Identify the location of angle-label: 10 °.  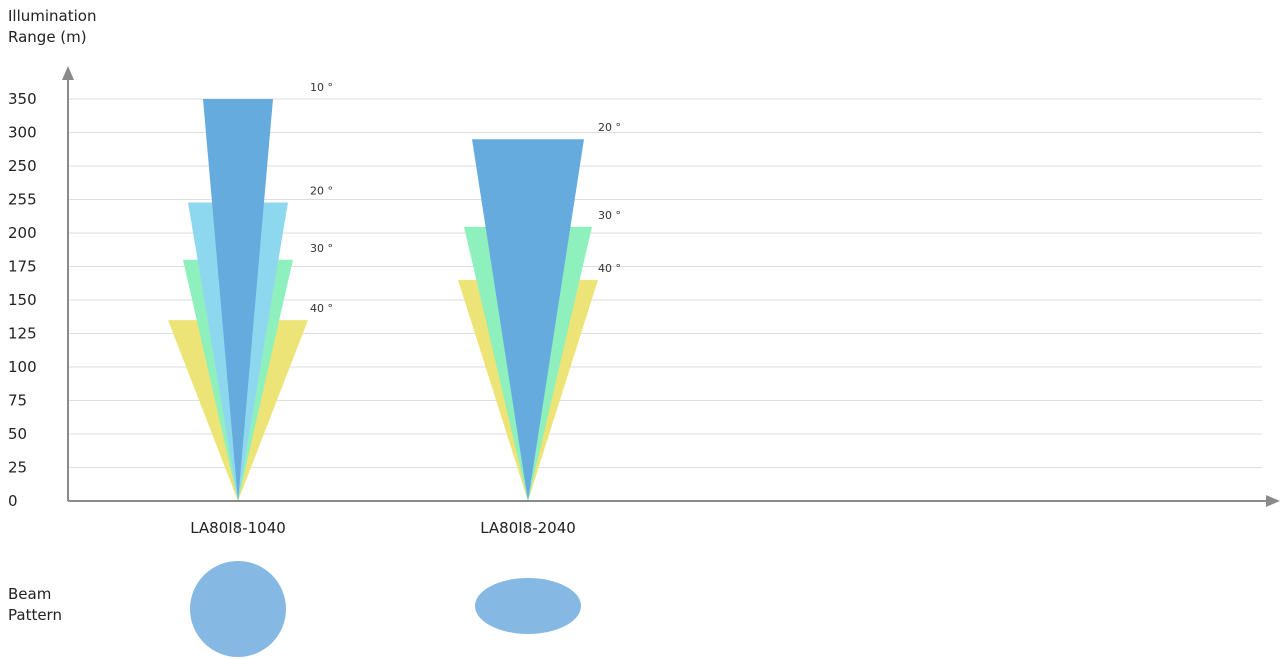
(321, 87).